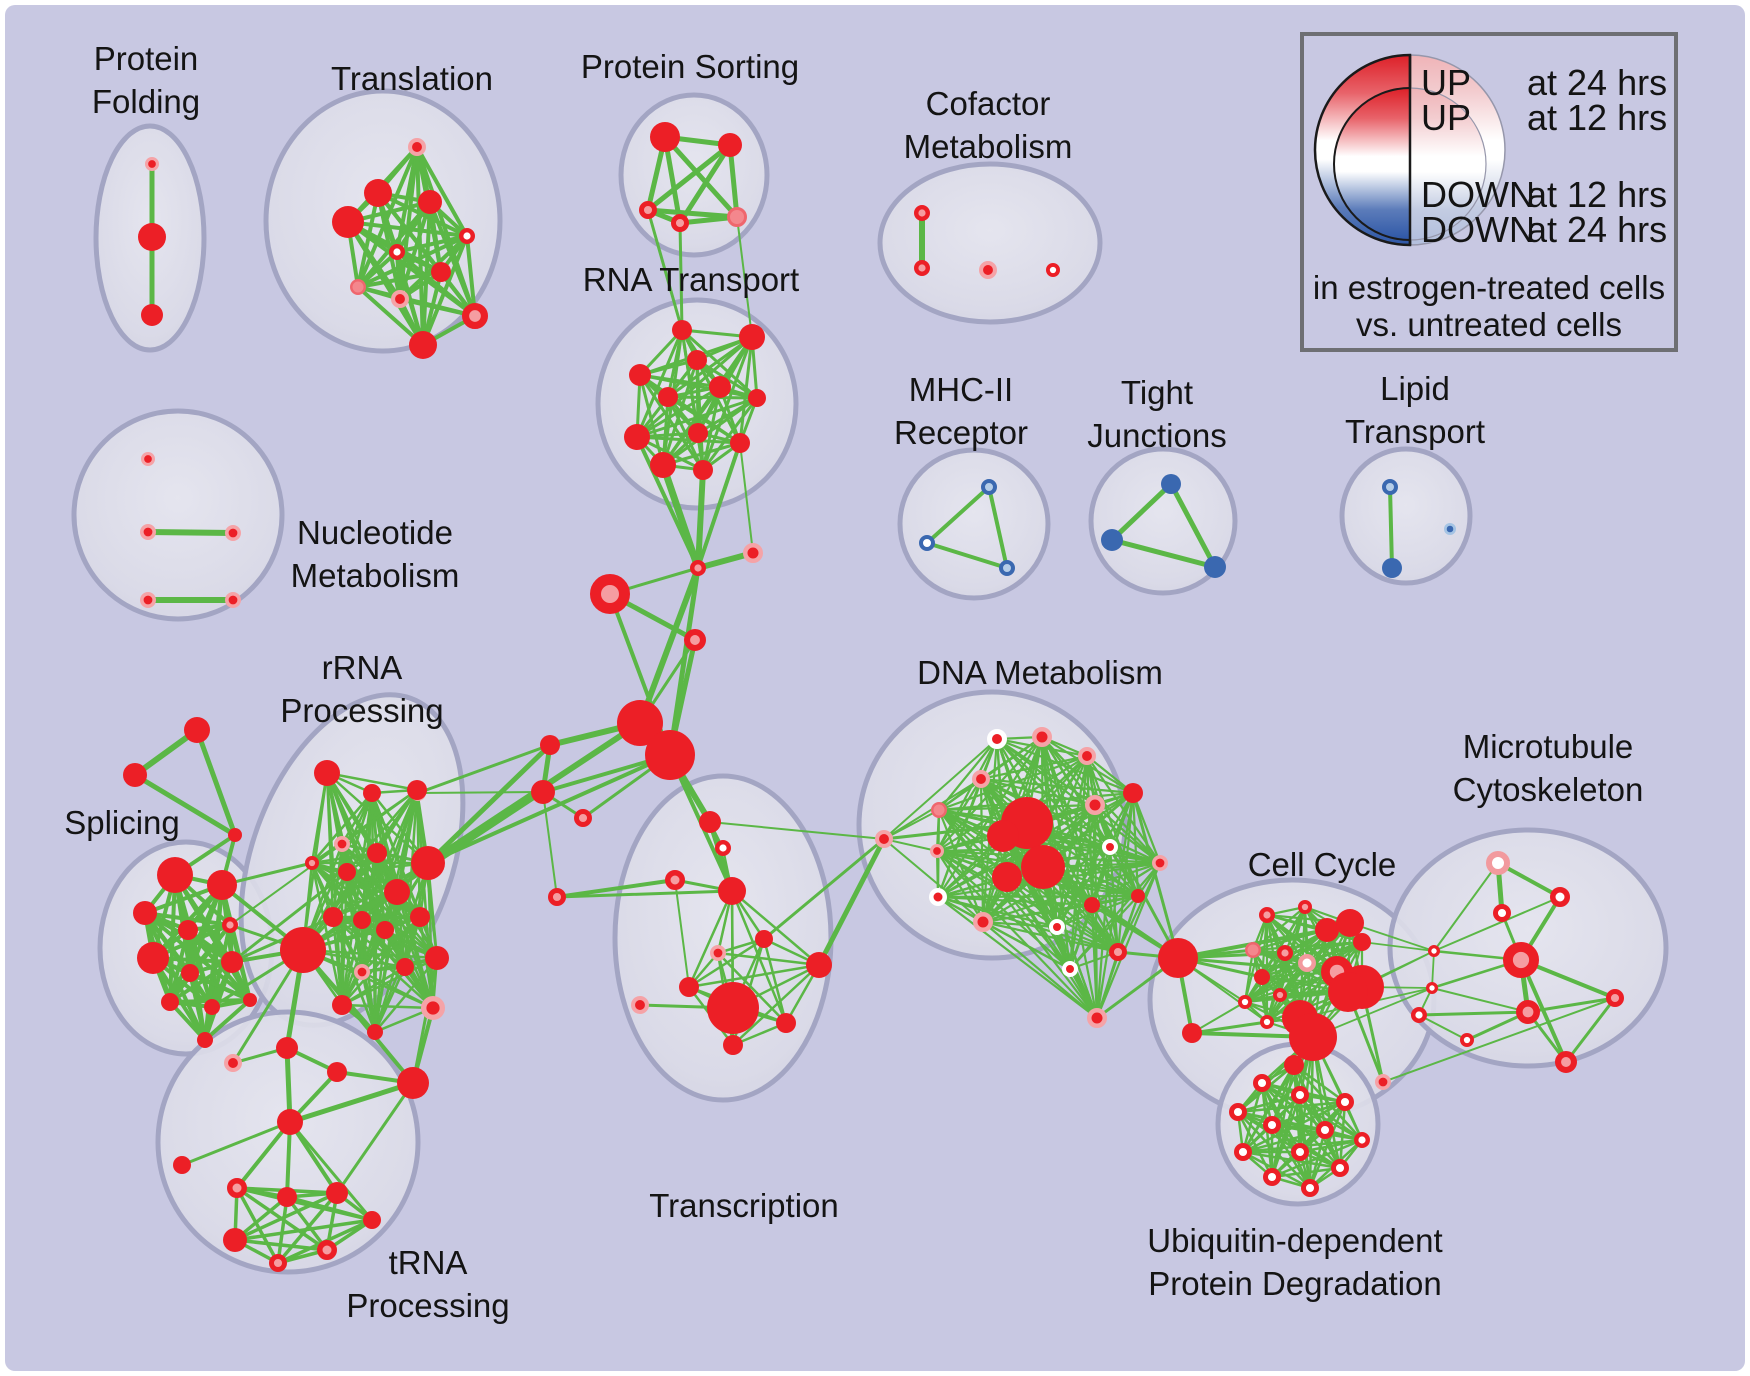  What do you see at coordinates (1446, 82) in the screenshot?
I see `legend-up-24-dir: UP` at bounding box center [1446, 82].